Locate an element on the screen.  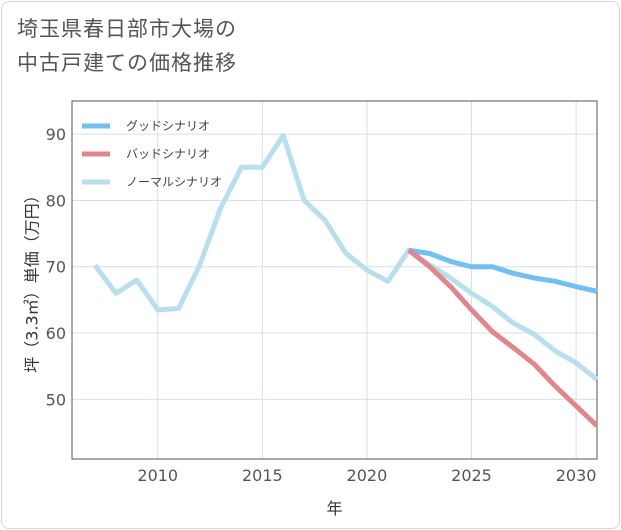
y-tick-label: 80 is located at coordinates (56, 200).